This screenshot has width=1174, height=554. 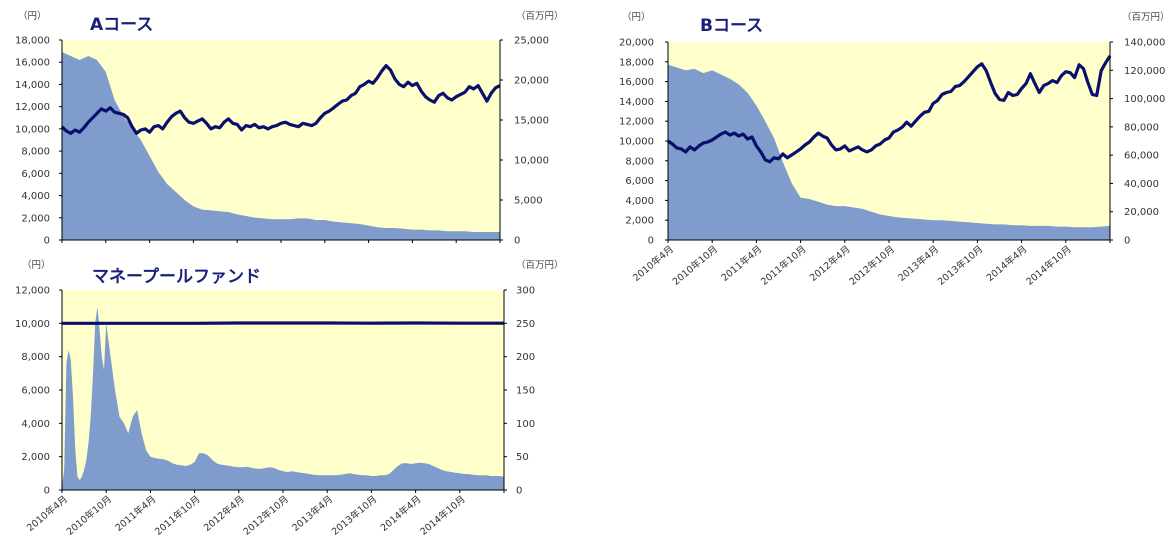 I want to click on right-tick-label: 40,000, so click(x=1141, y=184).